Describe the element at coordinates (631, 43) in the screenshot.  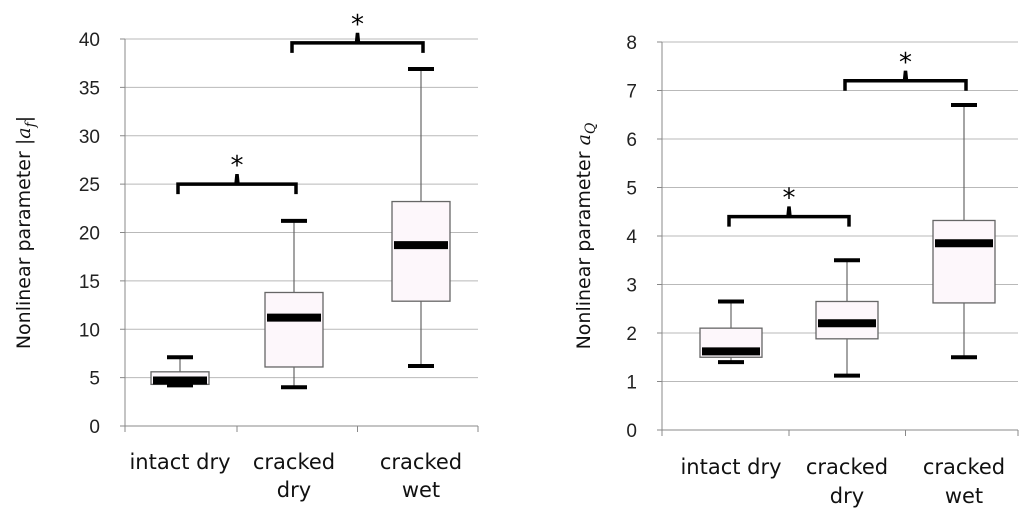
I see `y-tick-label: 8` at that location.